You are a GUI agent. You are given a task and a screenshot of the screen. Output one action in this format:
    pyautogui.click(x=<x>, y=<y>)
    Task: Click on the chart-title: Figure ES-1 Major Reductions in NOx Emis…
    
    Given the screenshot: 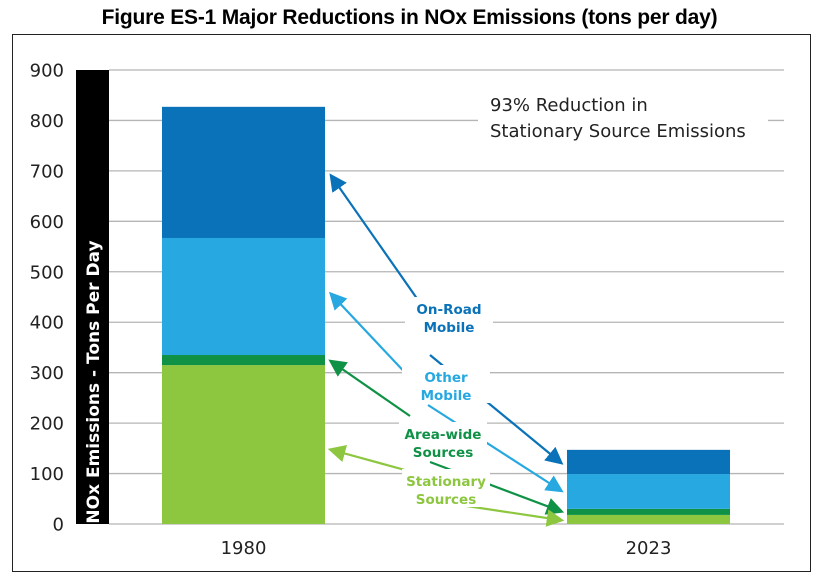 What is the action you would take?
    pyautogui.click(x=409, y=17)
    